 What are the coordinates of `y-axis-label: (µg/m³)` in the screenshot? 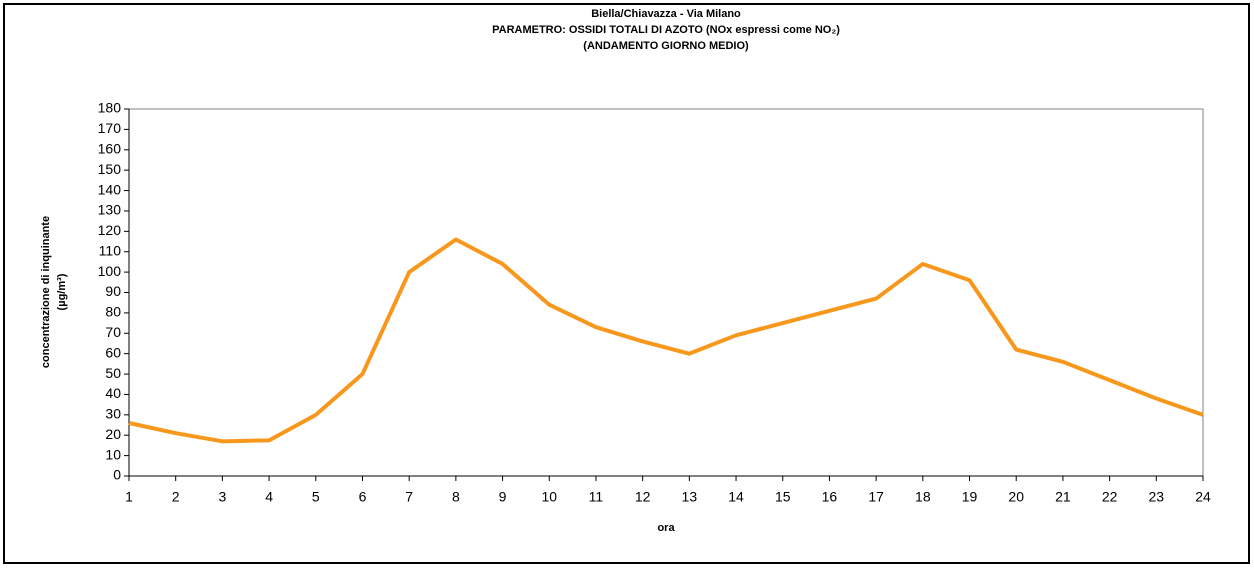 It's located at (62, 291).